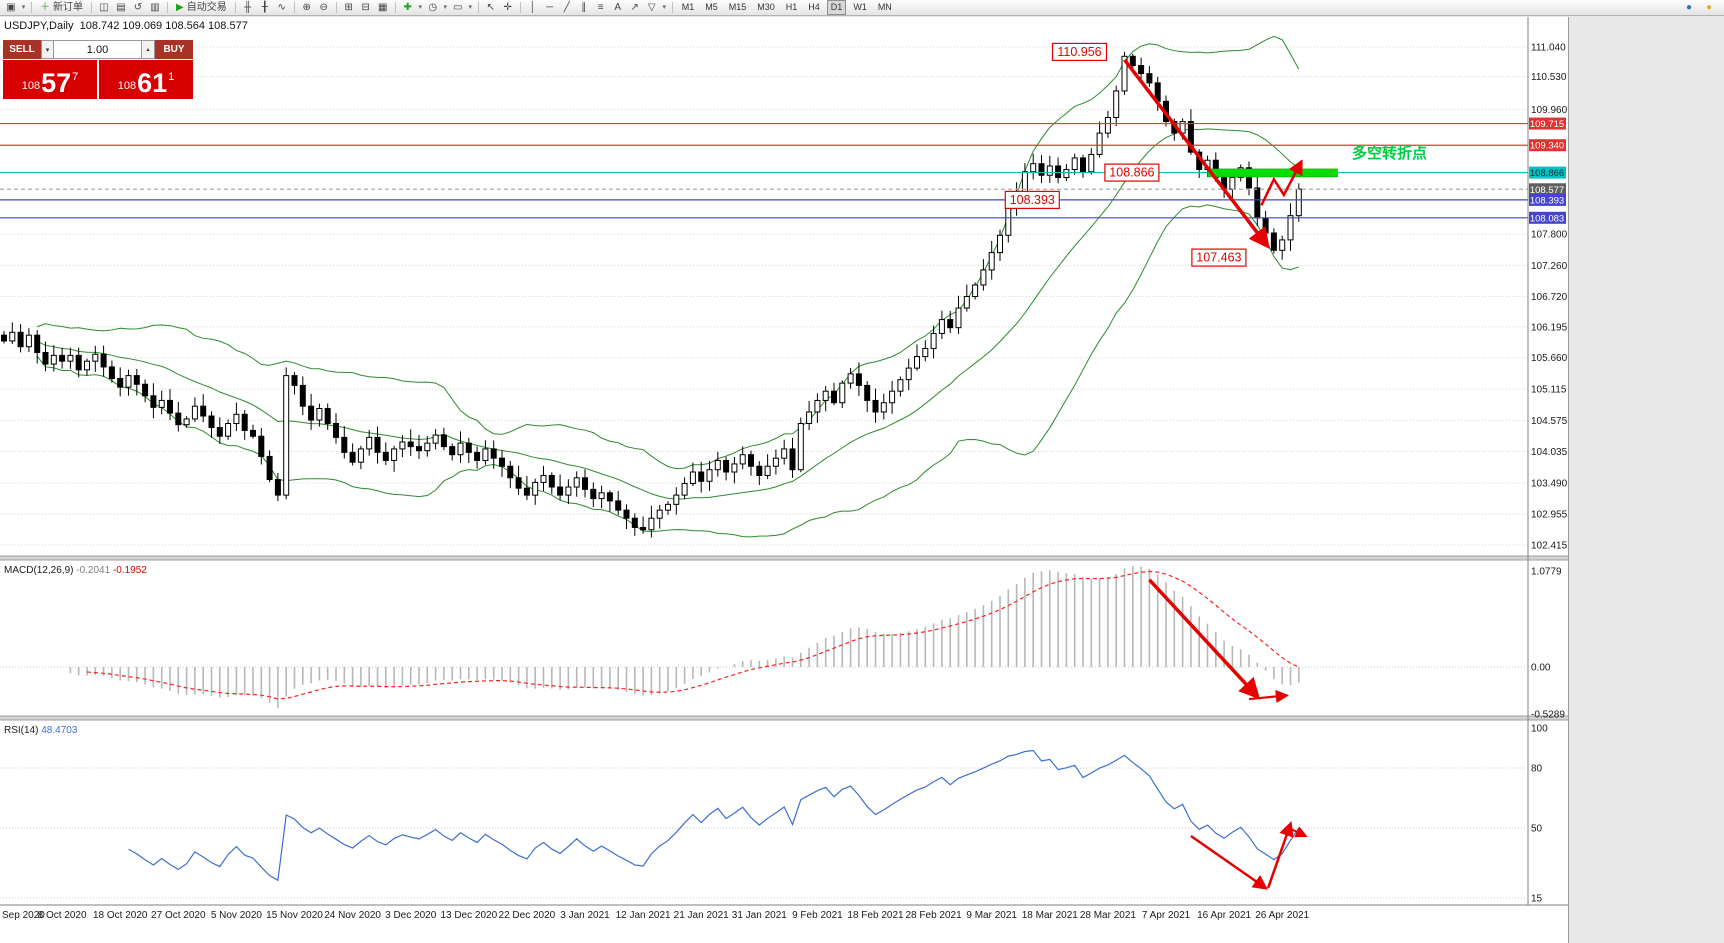 The height and width of the screenshot is (943, 1724). I want to click on zoom-in-icon: ⊕, so click(306, 7).